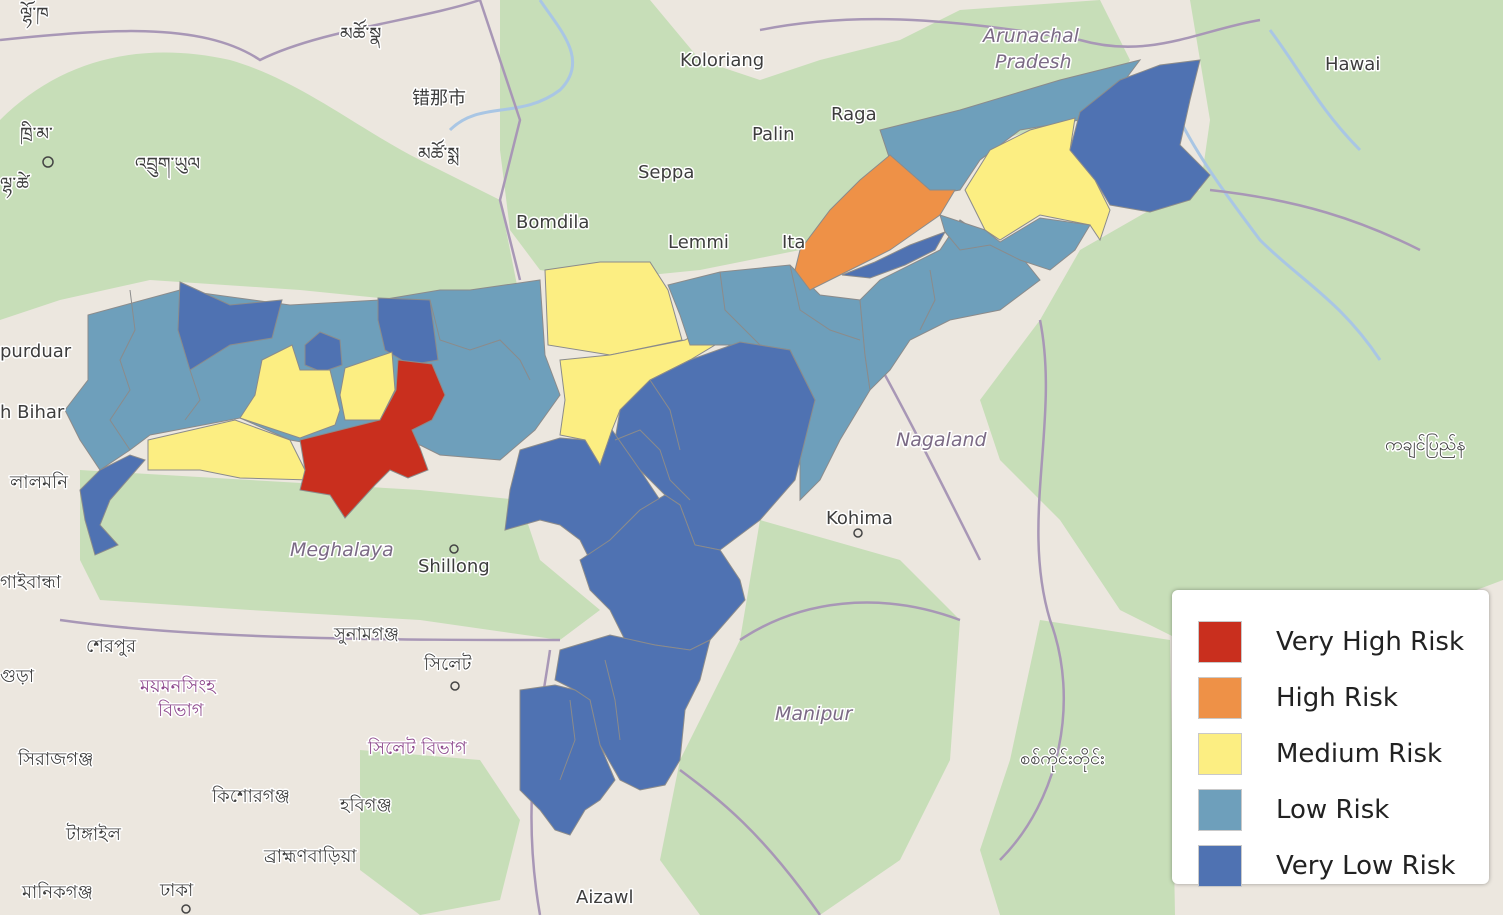 The width and height of the screenshot is (1503, 915). Describe the element at coordinates (181, 710) in the screenshot. I see `label-mymensingh-2: বিভাগ` at that location.